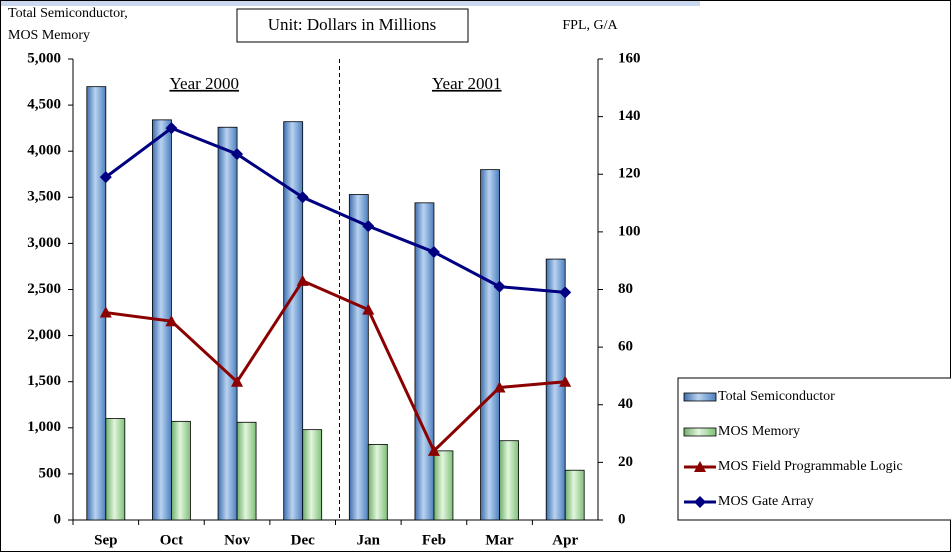 This screenshot has width=951, height=552. I want to click on y2-tick-label: 0, so click(622, 519).